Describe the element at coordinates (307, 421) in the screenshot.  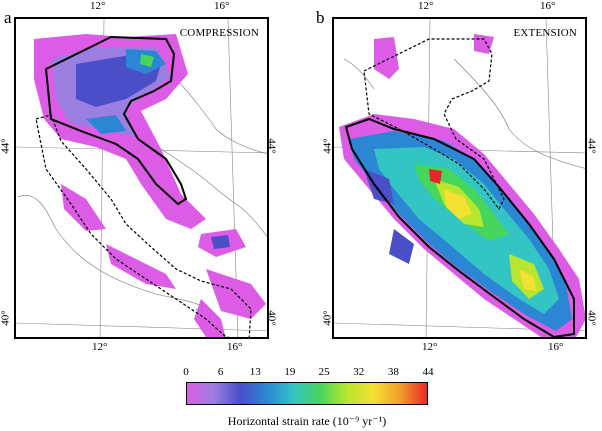
I see `colorbar-title: Horizontal strain rate (10⁻⁹ yr⁻¹)` at that location.